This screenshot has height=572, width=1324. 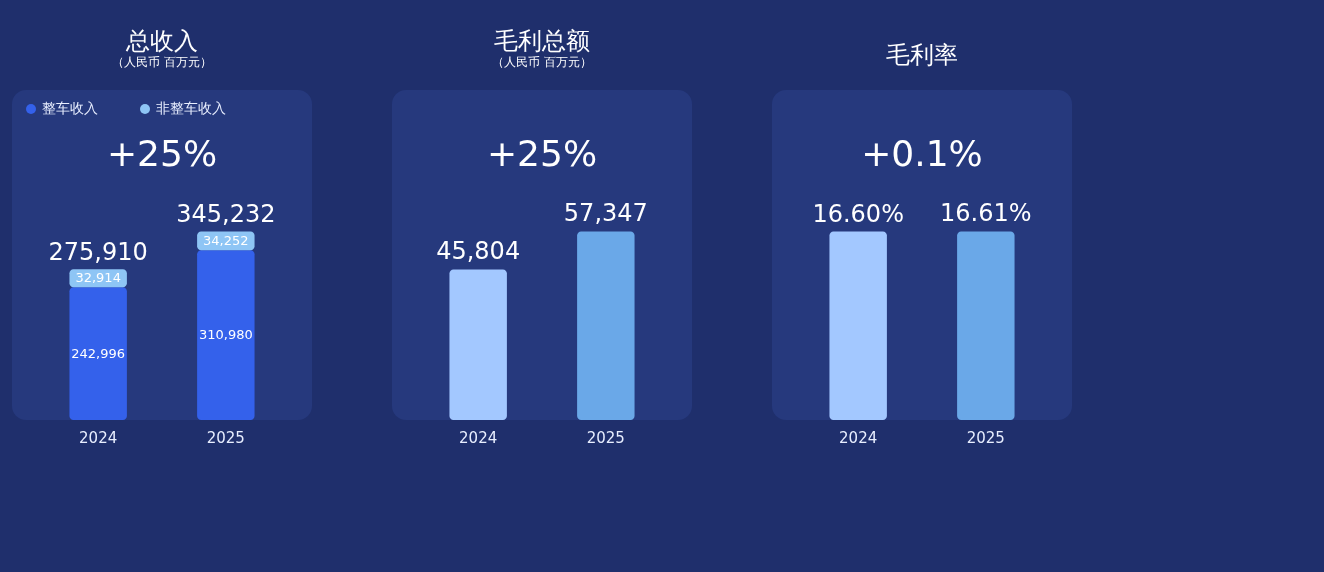 I want to click on data-label: 16.61%, so click(x=986, y=213).